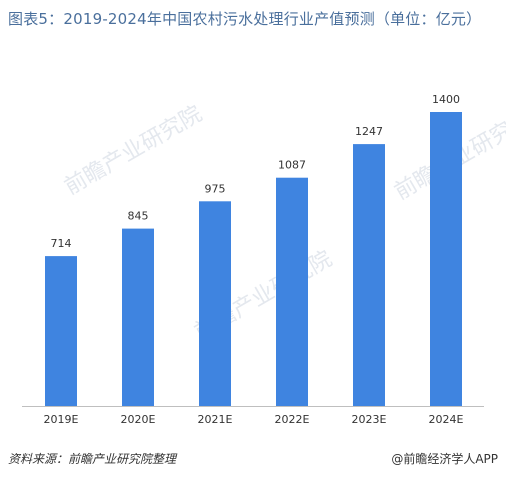 This screenshot has width=506, height=477. Describe the element at coordinates (444, 459) in the screenshot. I see `credit-note: @前瞻经济学人APP` at that location.